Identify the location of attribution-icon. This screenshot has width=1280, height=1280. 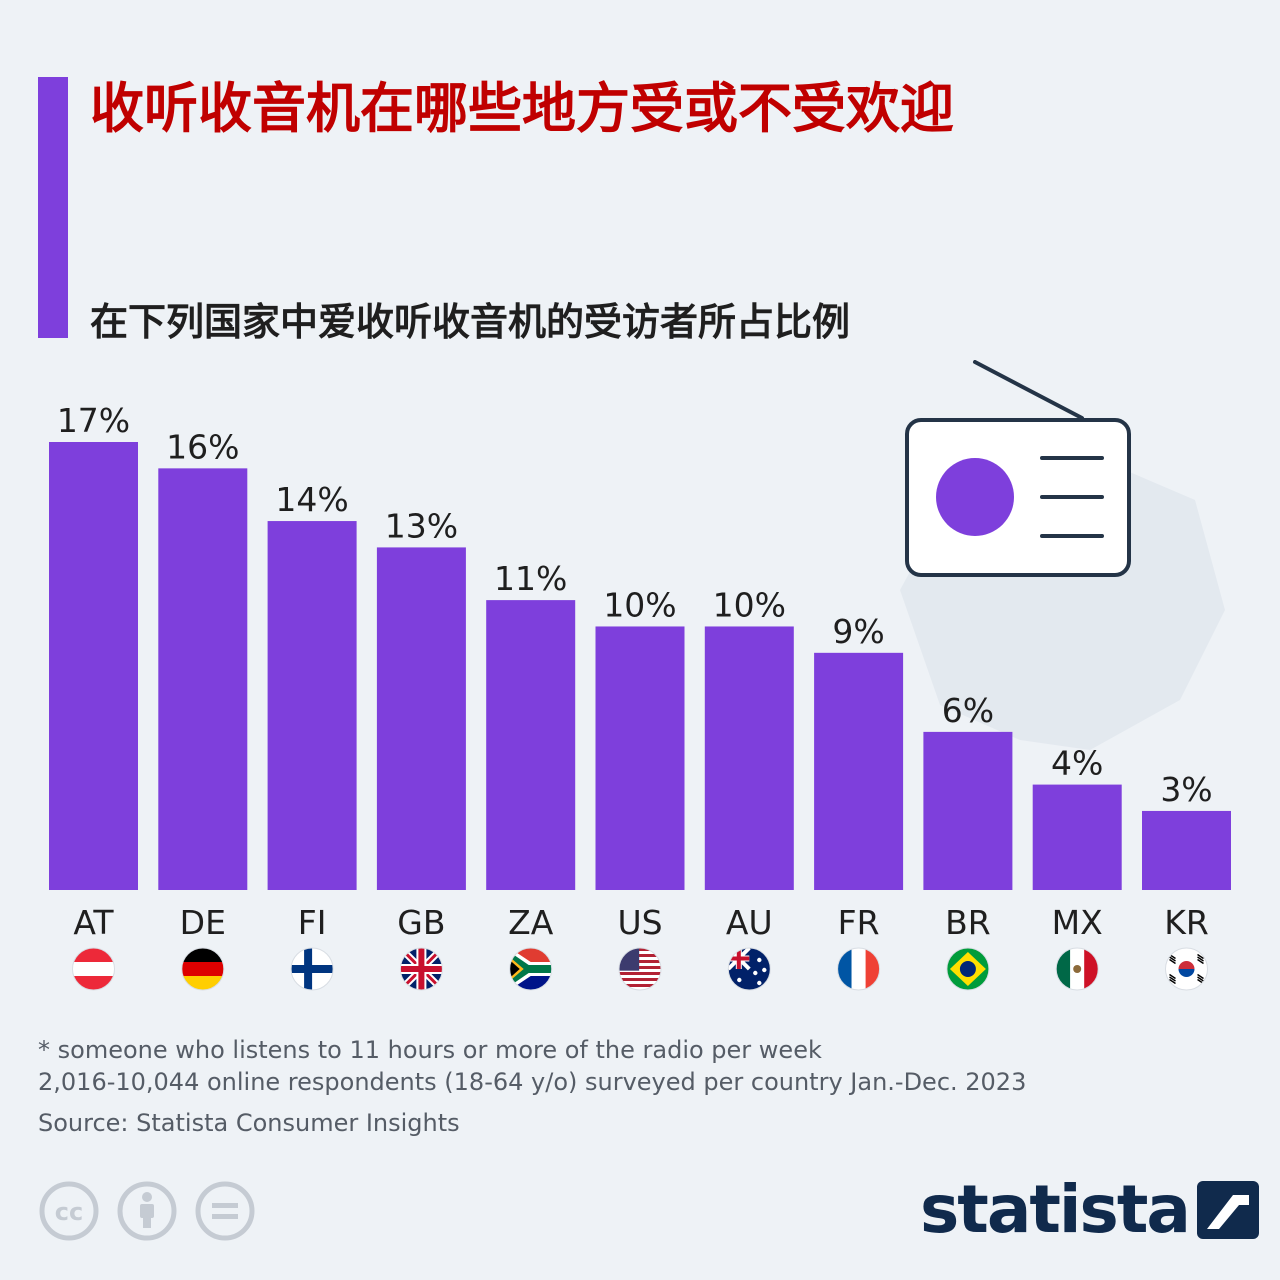
(147, 1211).